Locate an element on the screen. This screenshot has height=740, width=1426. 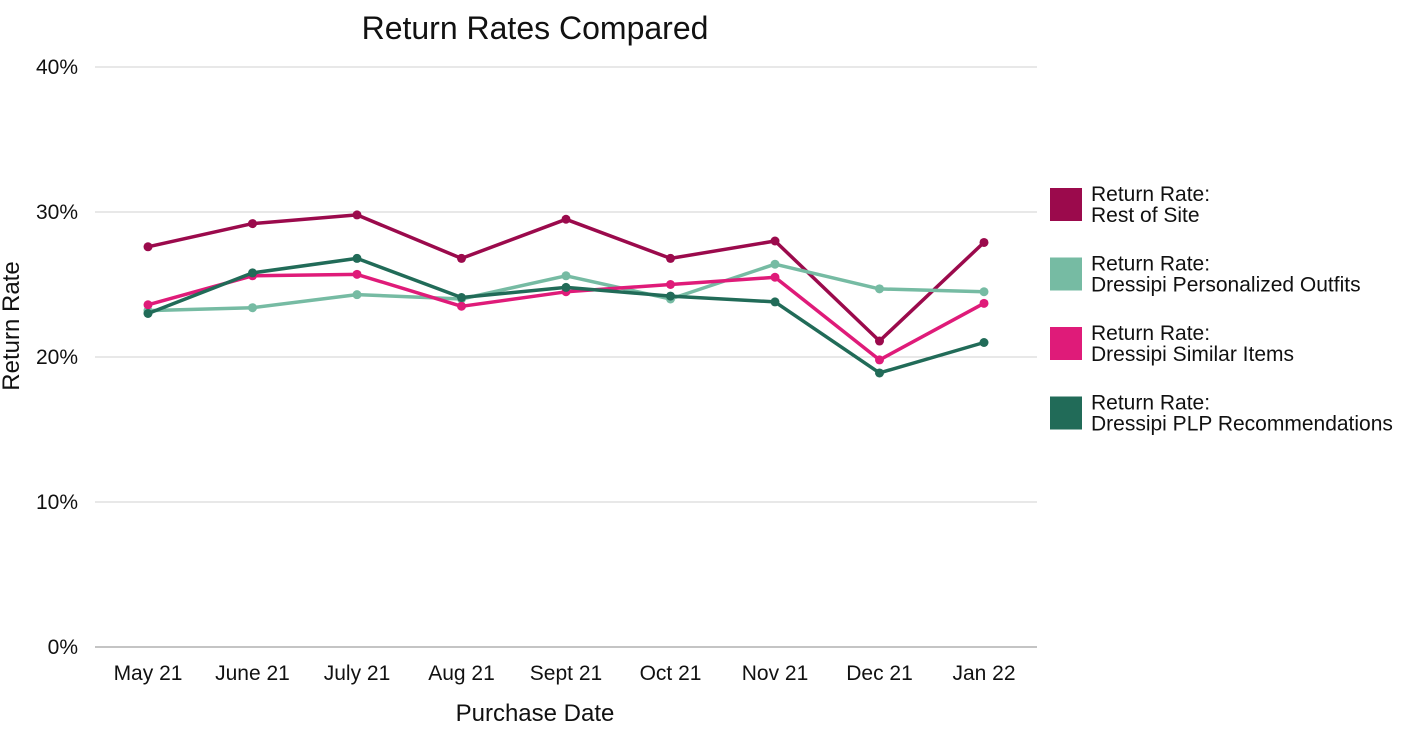
series-rest is located at coordinates (566, 278).